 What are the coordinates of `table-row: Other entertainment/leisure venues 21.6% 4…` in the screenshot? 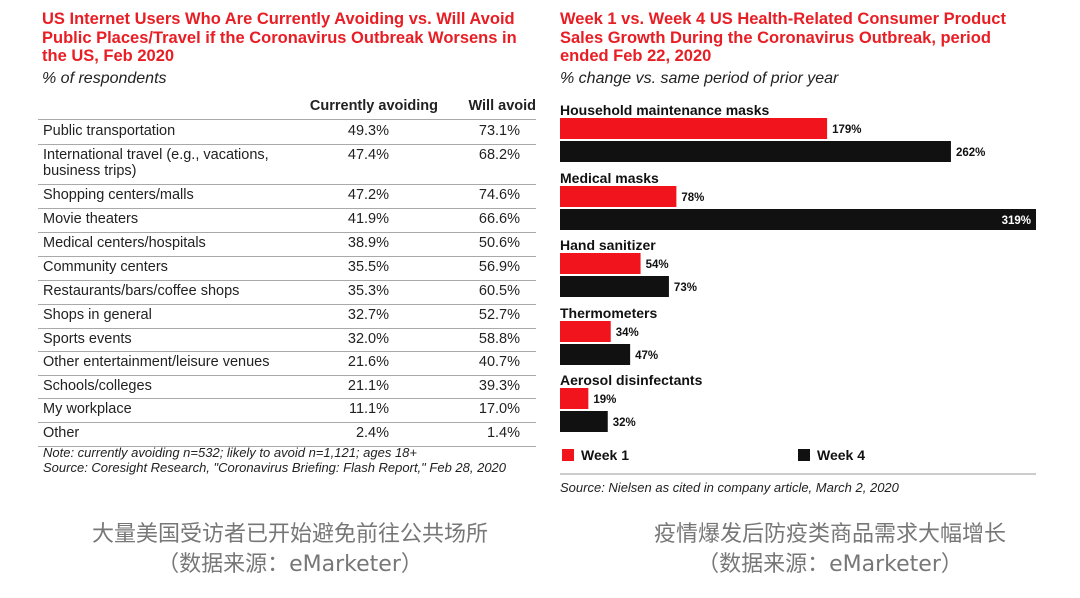 It's located at (287, 363).